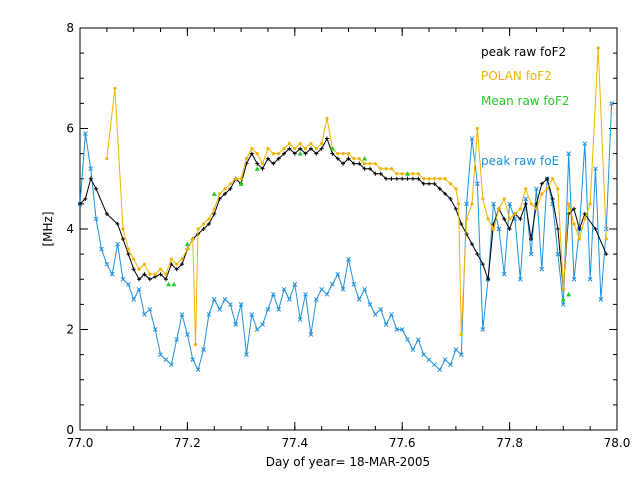  What do you see at coordinates (525, 101) in the screenshot?
I see `legend-entry: Mean raw foF2` at bounding box center [525, 101].